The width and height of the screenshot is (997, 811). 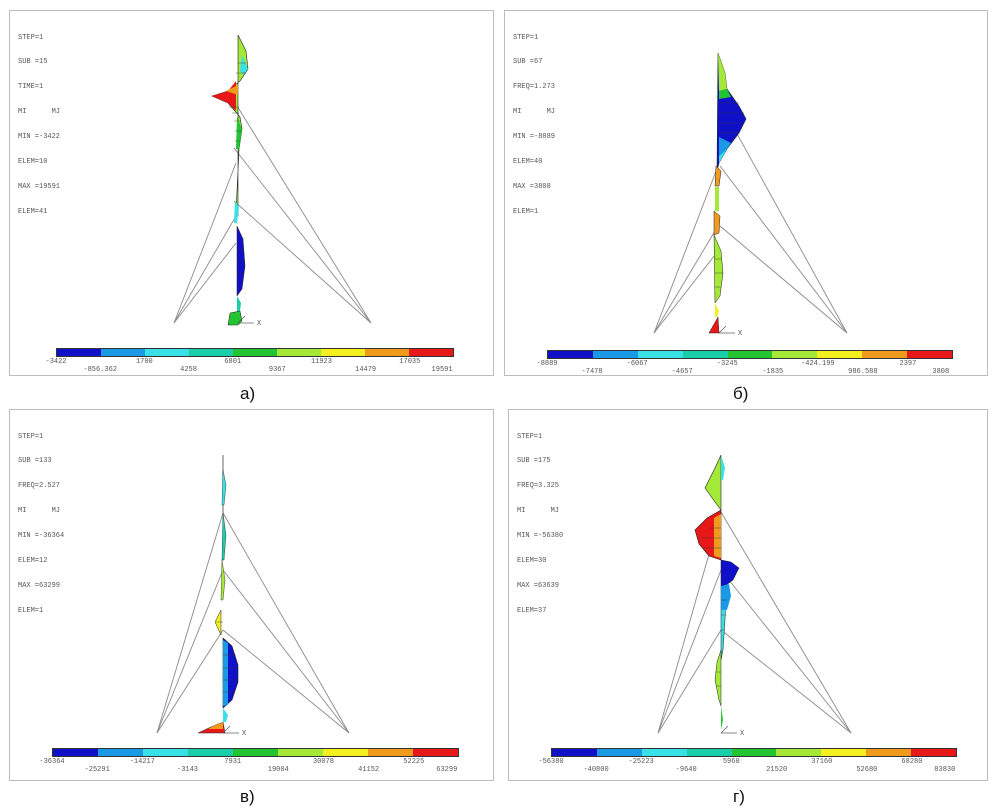 What do you see at coordinates (33, 561) in the screenshot?
I see `info-line: ELEM=12` at bounding box center [33, 561].